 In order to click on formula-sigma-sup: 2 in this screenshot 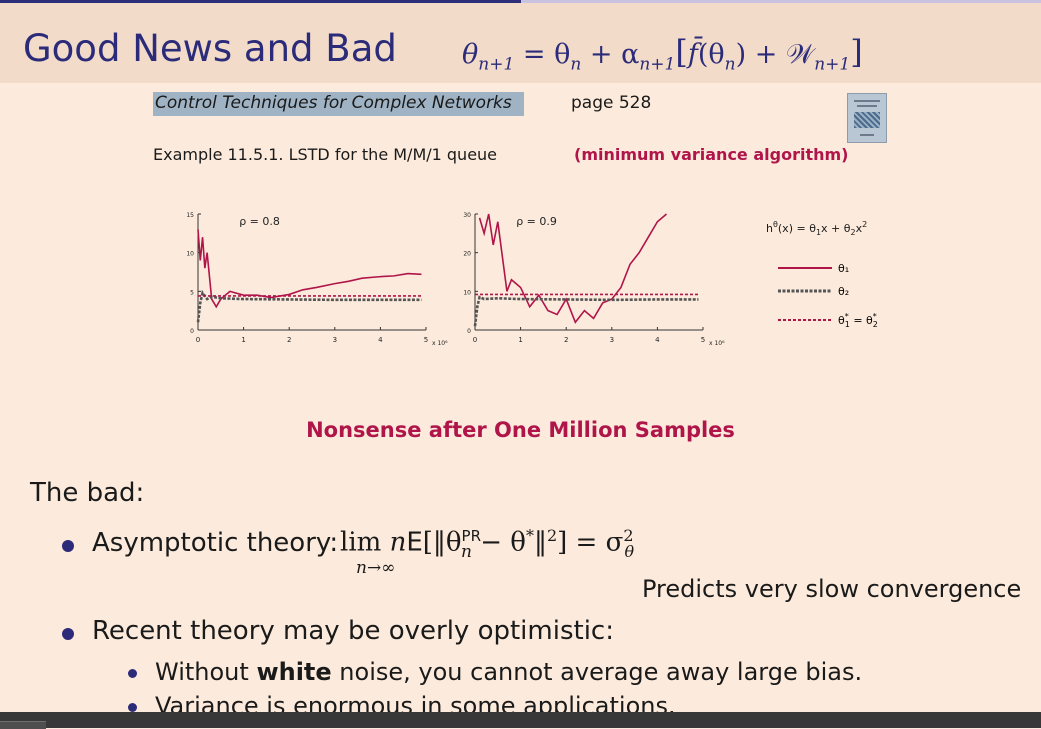, I will do `click(628, 535)`.